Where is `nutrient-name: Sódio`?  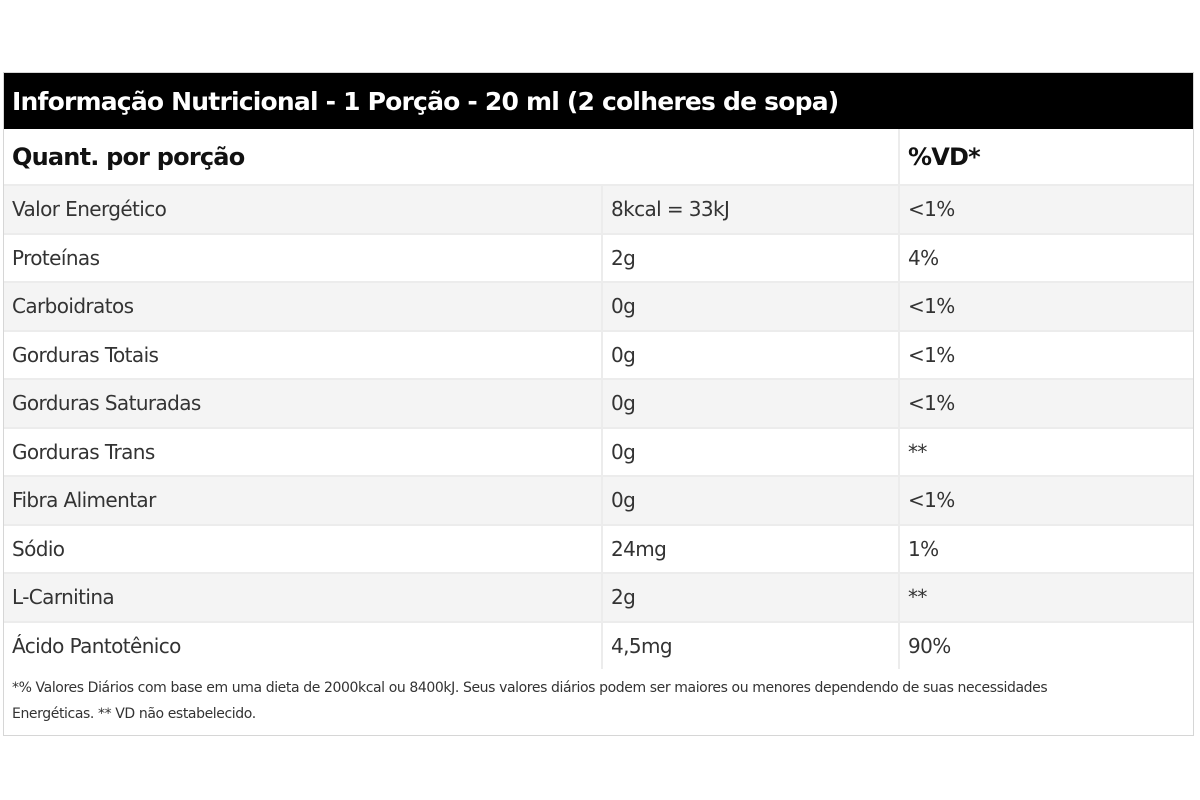 nutrient-name: Sódio is located at coordinates (38, 548).